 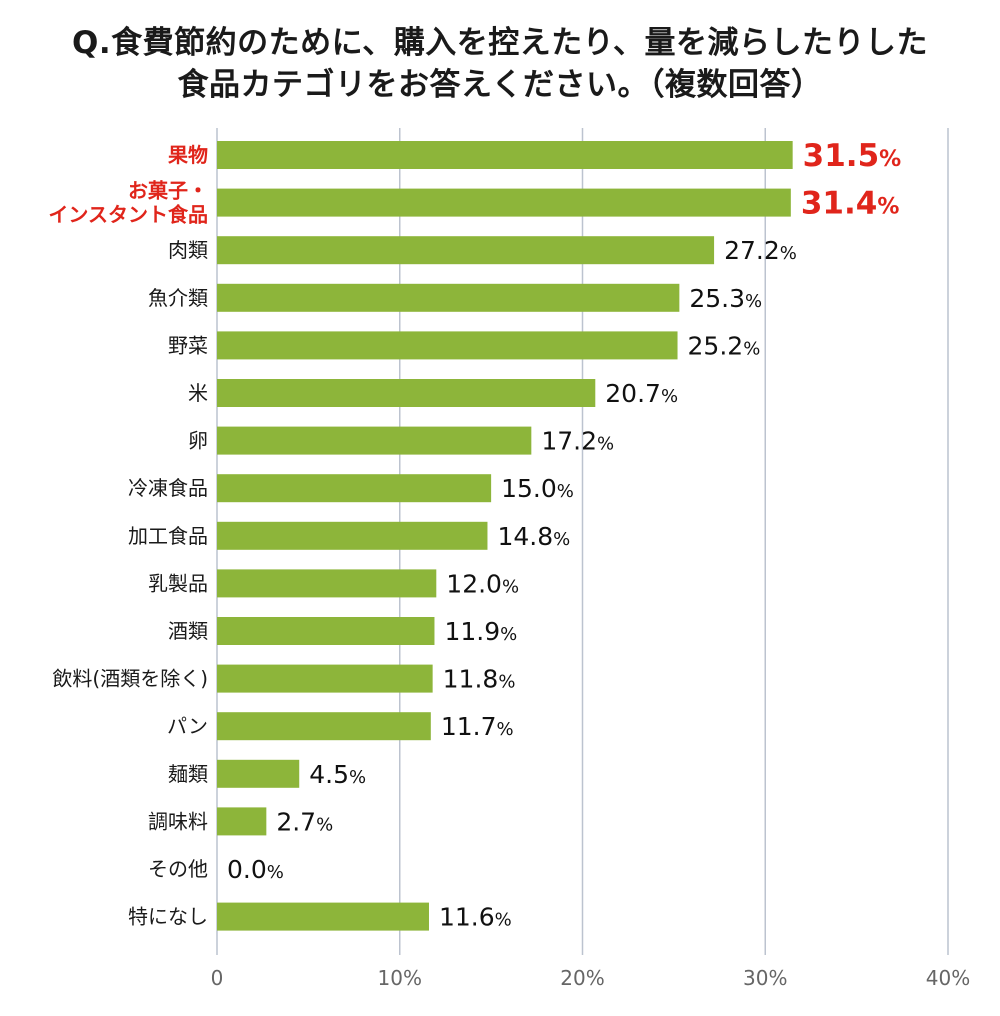 I want to click on value-number-16: 11.6, so click(x=467, y=917).